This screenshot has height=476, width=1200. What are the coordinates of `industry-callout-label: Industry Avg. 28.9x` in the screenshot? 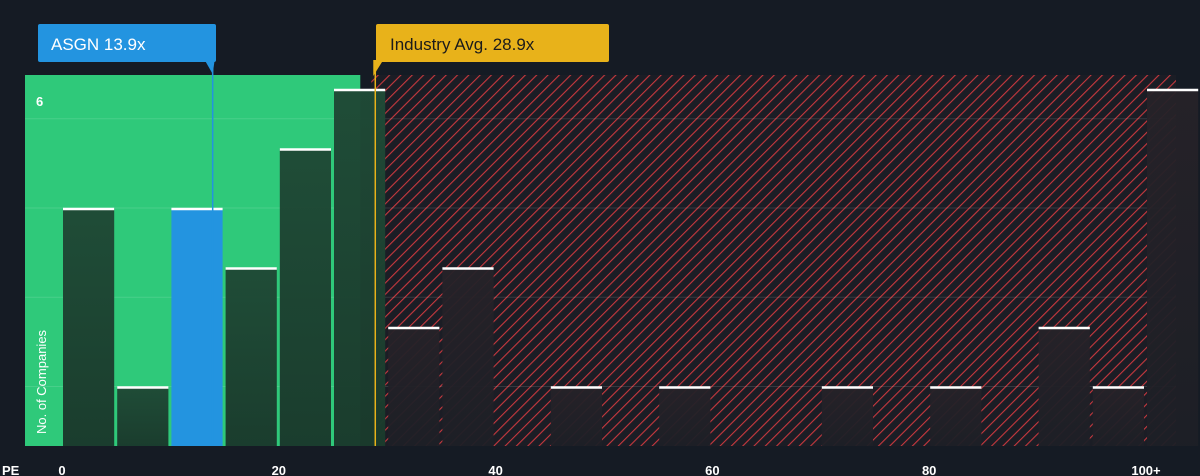 It's located at (462, 44).